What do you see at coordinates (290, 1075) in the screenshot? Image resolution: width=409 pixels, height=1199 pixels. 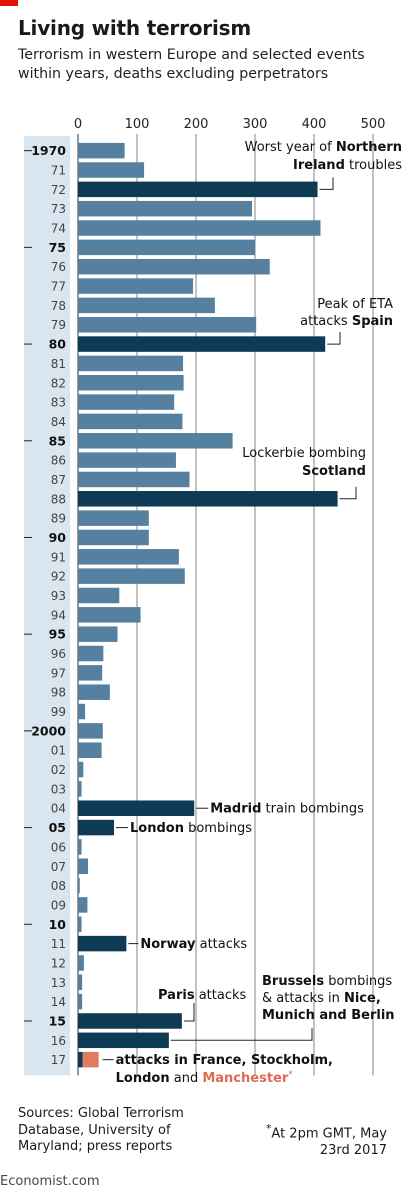 I see `annotation-text: *` at bounding box center [290, 1075].